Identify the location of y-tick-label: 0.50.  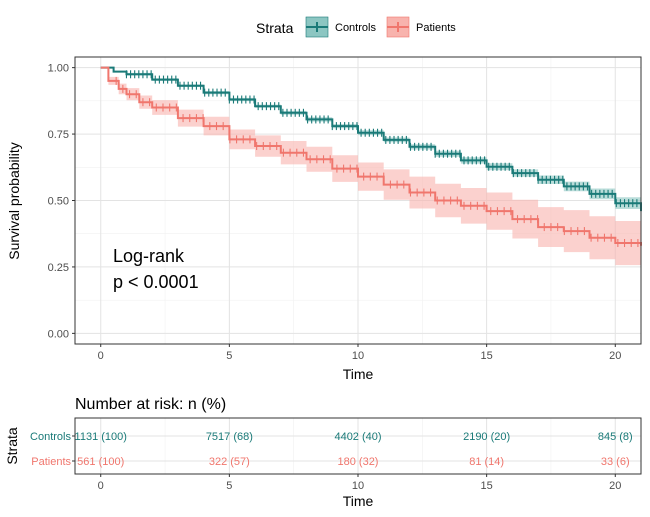
(58, 202).